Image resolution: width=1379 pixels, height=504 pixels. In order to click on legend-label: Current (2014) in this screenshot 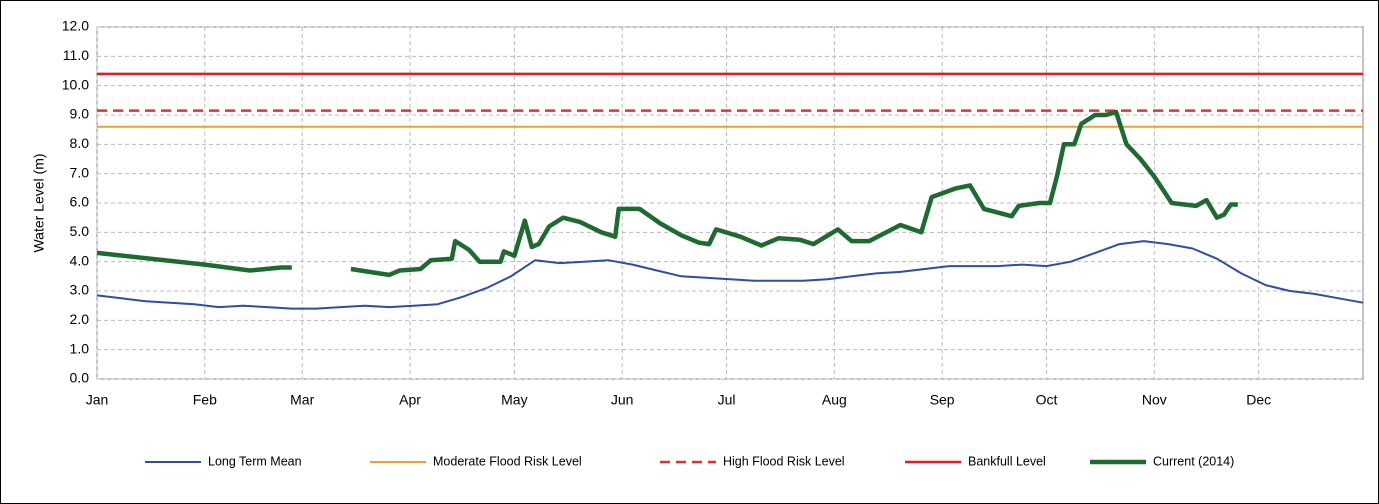, I will do `click(1193, 461)`.